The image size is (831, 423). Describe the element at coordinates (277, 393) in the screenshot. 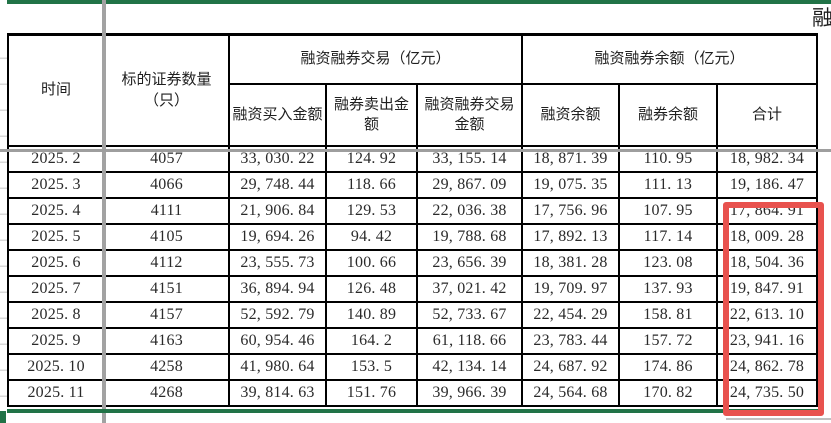

I see `cell-financing-buy-amount: 39, 814. 63` at that location.